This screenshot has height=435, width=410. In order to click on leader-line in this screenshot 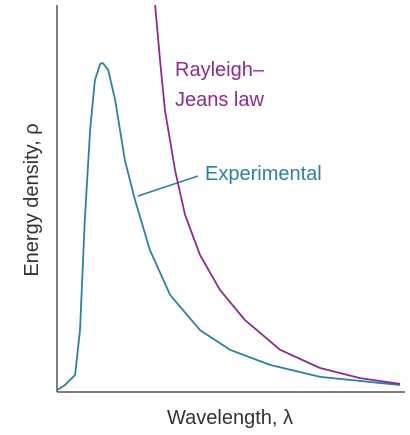, I will do `click(168, 186)`.